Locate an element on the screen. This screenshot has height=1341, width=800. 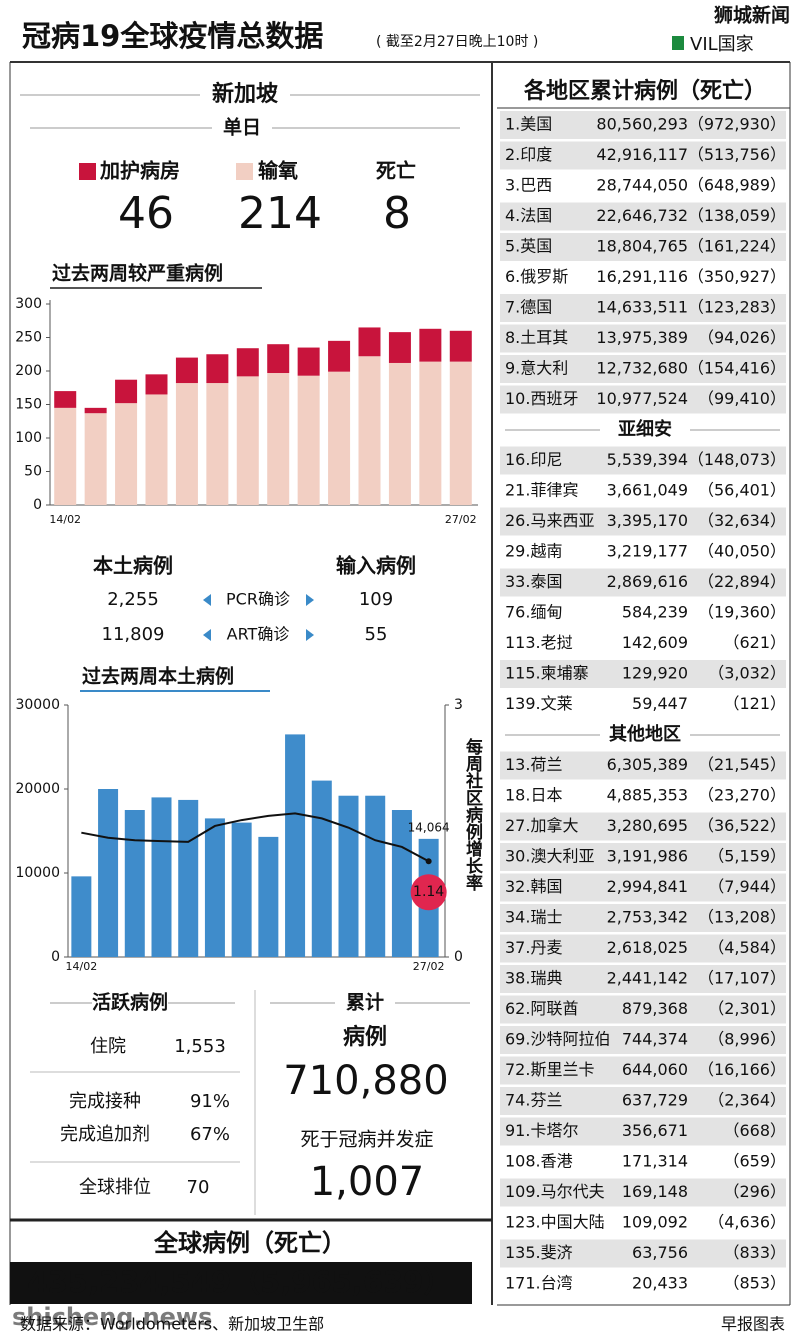
region-label: 7.德国 is located at coordinates (528, 307).